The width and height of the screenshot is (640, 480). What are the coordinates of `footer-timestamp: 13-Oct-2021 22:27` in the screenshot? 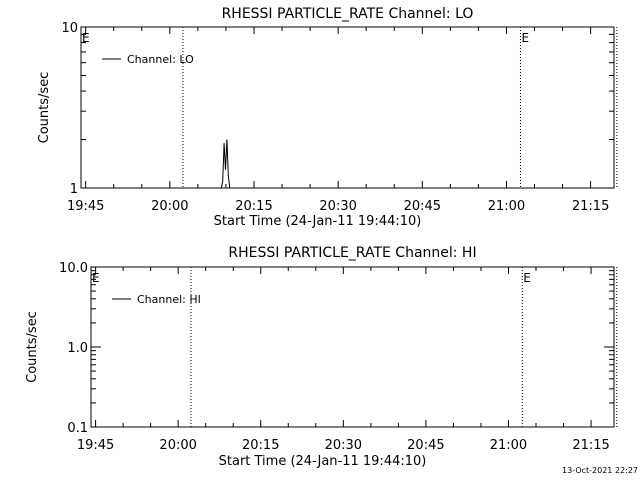 It's located at (600, 470).